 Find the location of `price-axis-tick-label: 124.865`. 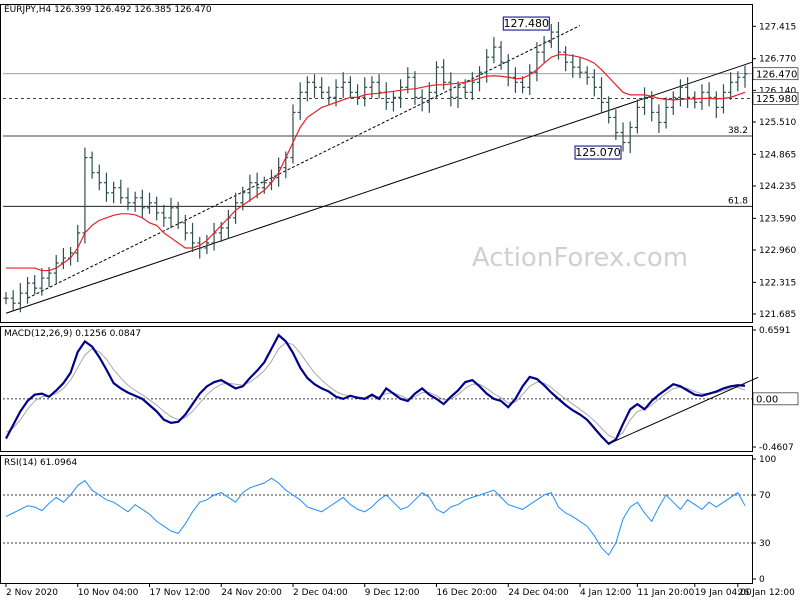

price-axis-tick-label: 124.865 is located at coordinates (777, 155).